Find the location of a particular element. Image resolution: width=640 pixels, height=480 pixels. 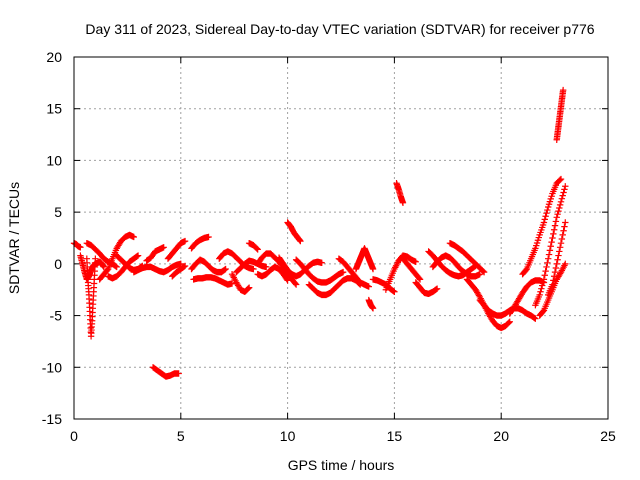

y-tick-label: 10 is located at coordinates (54, 160).